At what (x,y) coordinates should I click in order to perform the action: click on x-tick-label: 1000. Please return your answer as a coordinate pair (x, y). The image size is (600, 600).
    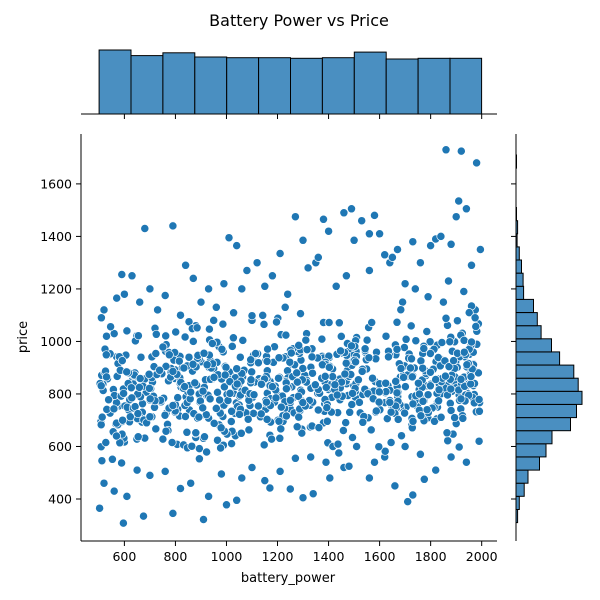
    Looking at the image, I should click on (227, 556).